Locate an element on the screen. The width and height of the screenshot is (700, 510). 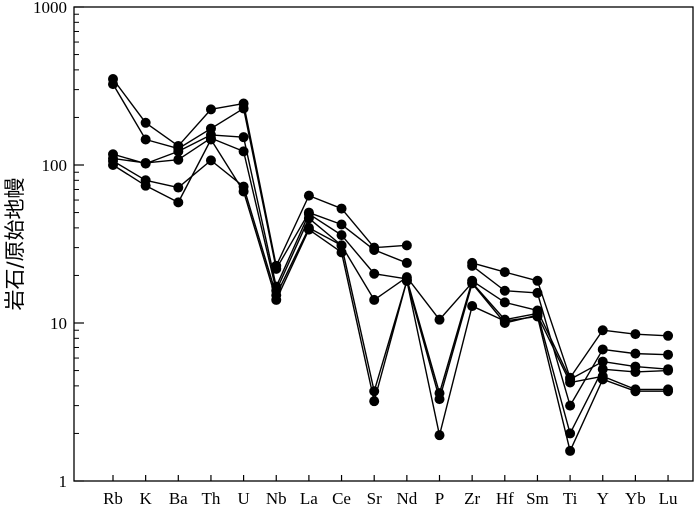
y-tick-label: 10 is located at coordinates (58, 323).